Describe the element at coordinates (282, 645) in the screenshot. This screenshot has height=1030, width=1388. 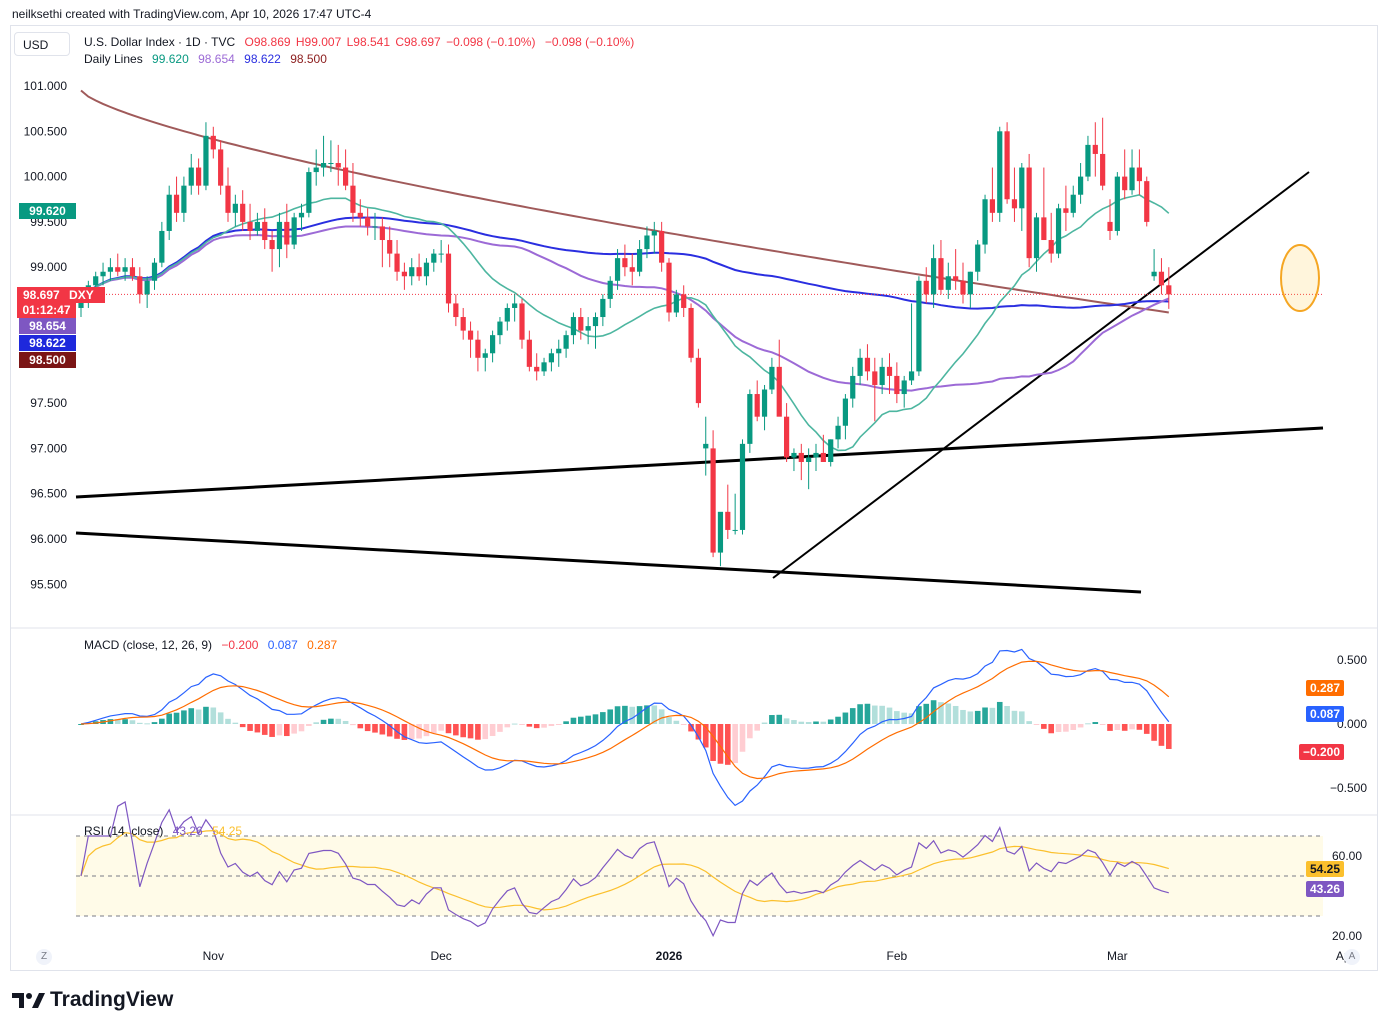
I see `macd-line-value: 0.087` at that location.